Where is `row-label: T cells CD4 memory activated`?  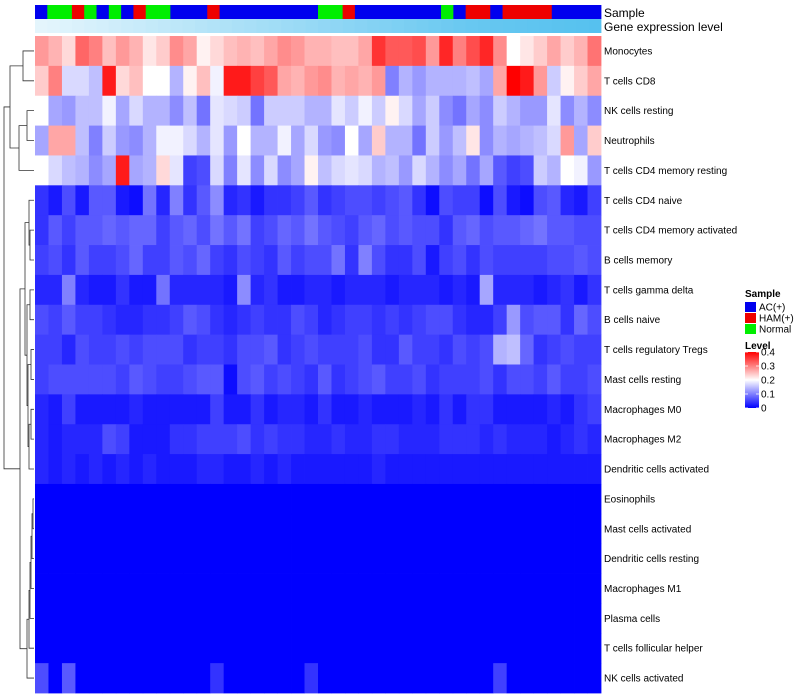 row-label: T cells CD4 memory activated is located at coordinates (670, 231).